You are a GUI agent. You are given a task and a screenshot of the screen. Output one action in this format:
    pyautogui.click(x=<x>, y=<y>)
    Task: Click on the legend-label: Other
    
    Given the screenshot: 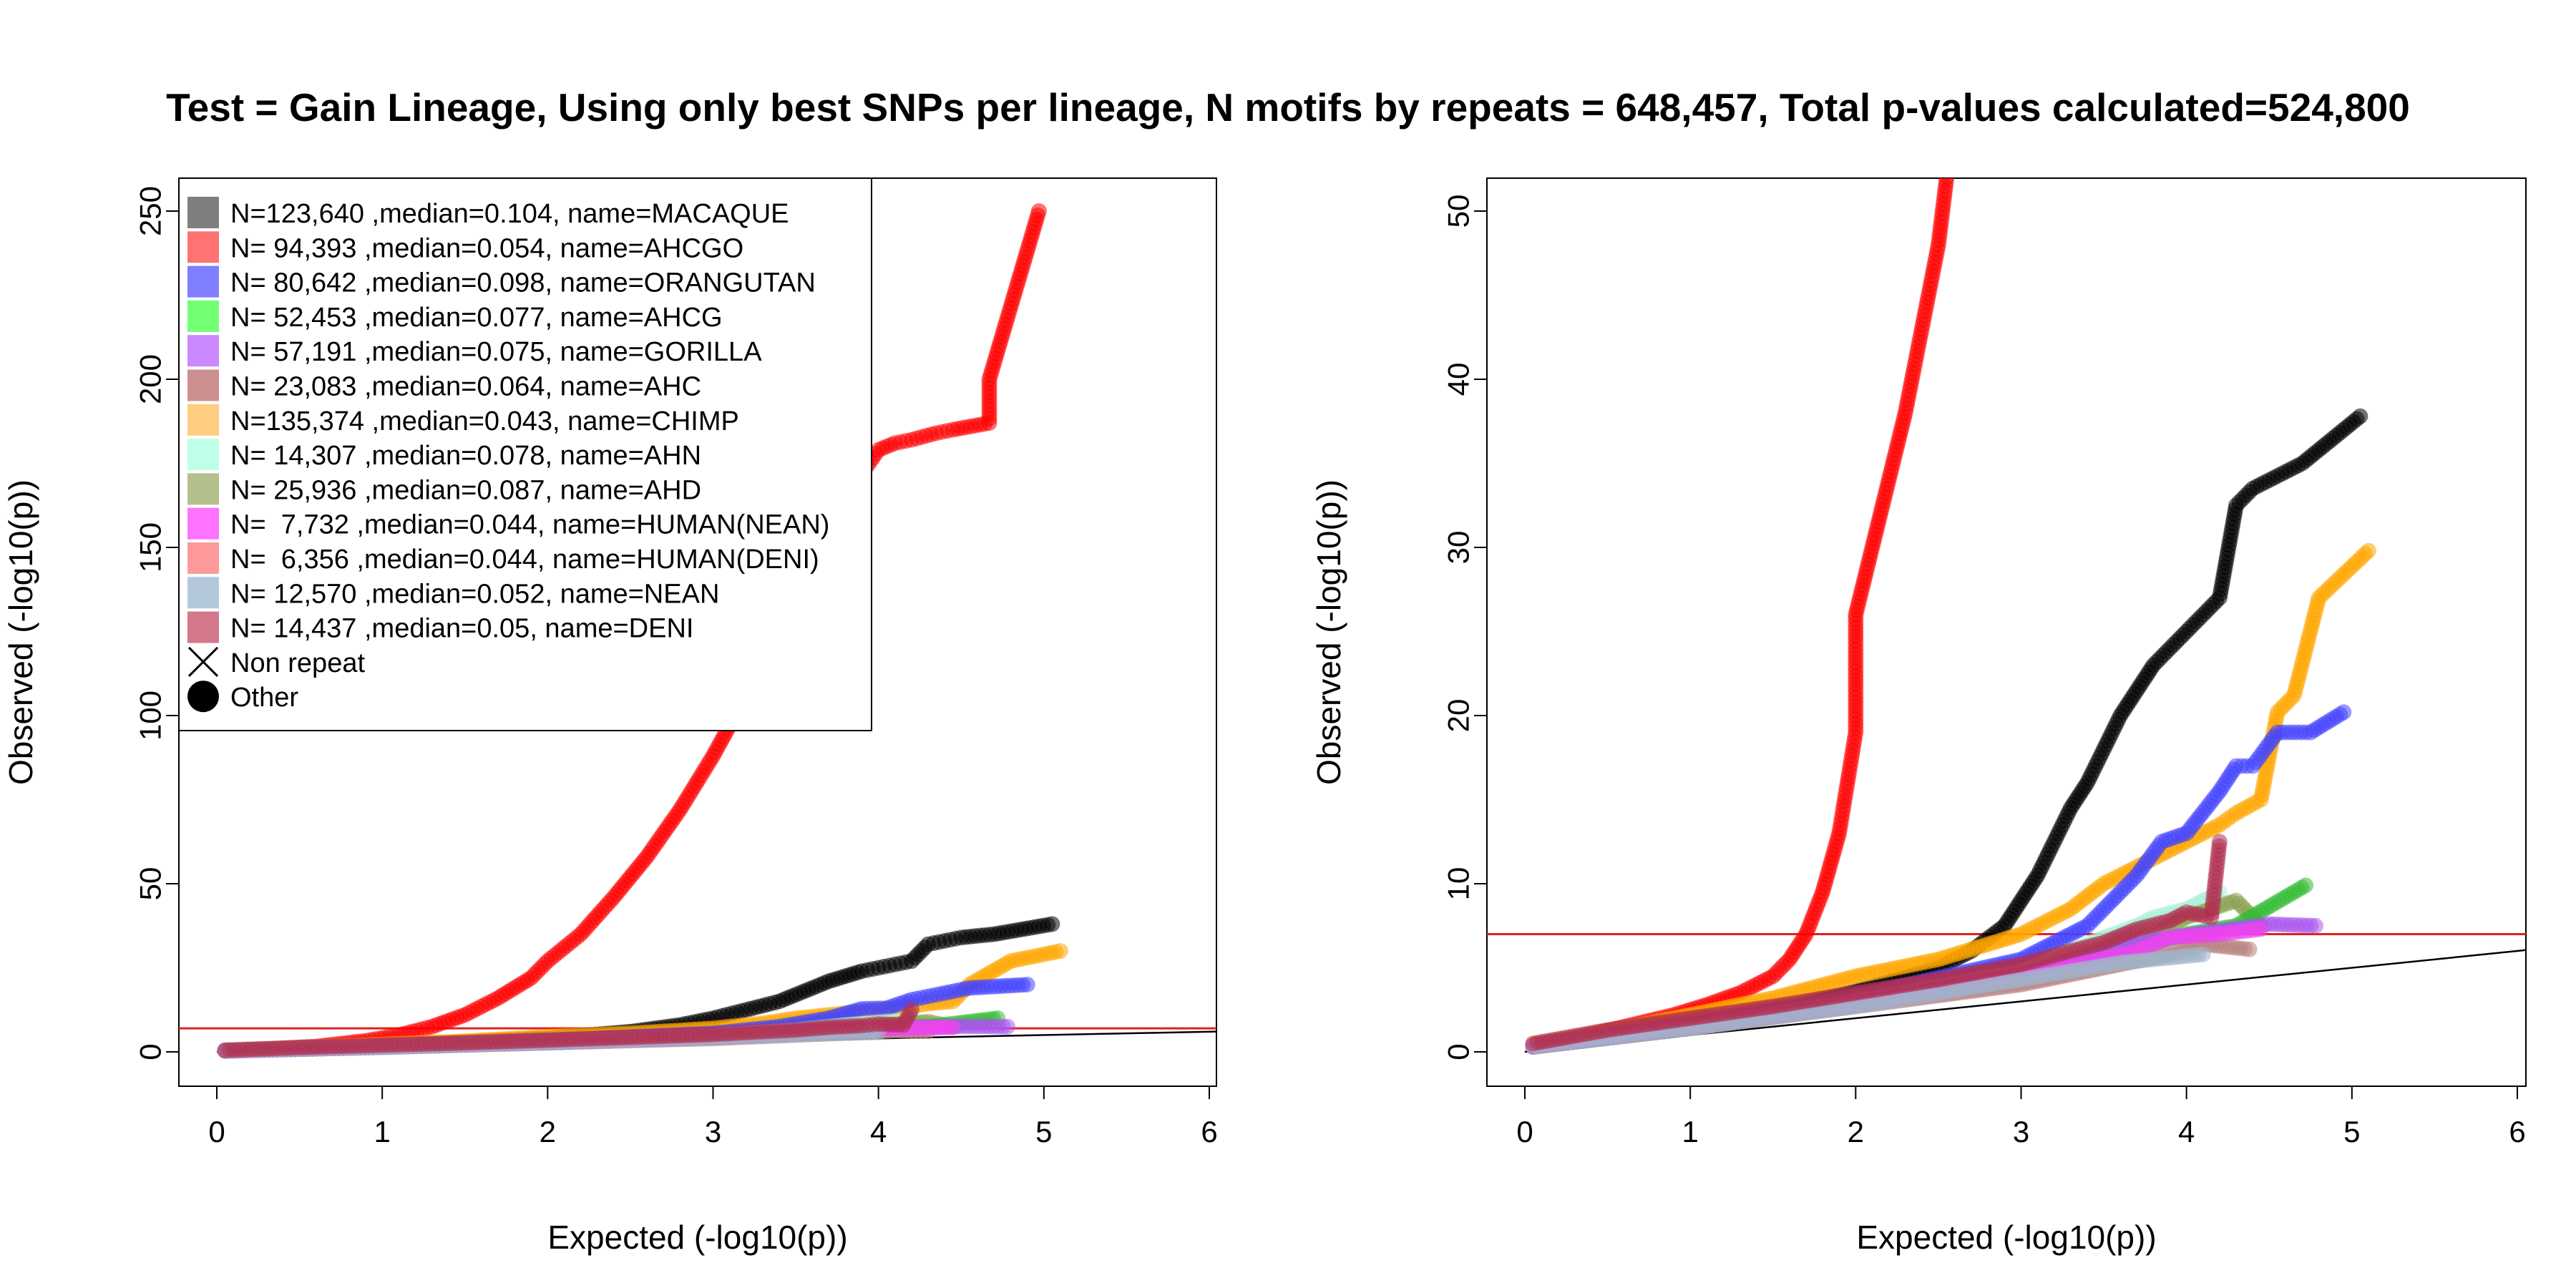 What is the action you would take?
    pyautogui.click(x=264, y=698)
    